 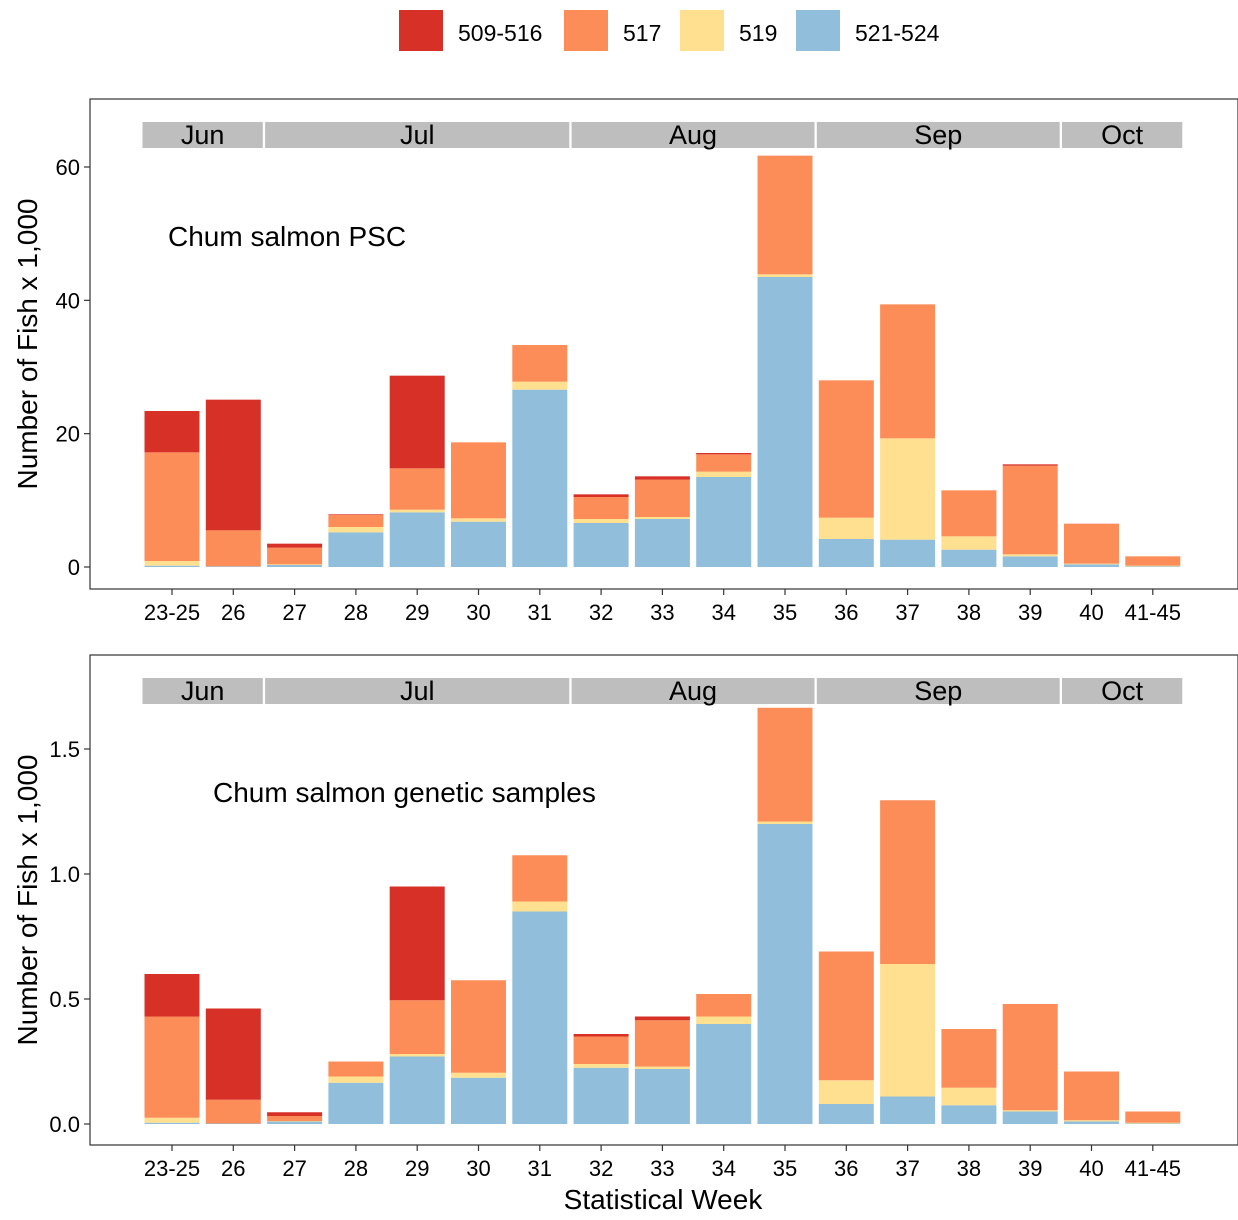 I want to click on x-tick-label: 31, so click(x=540, y=1168).